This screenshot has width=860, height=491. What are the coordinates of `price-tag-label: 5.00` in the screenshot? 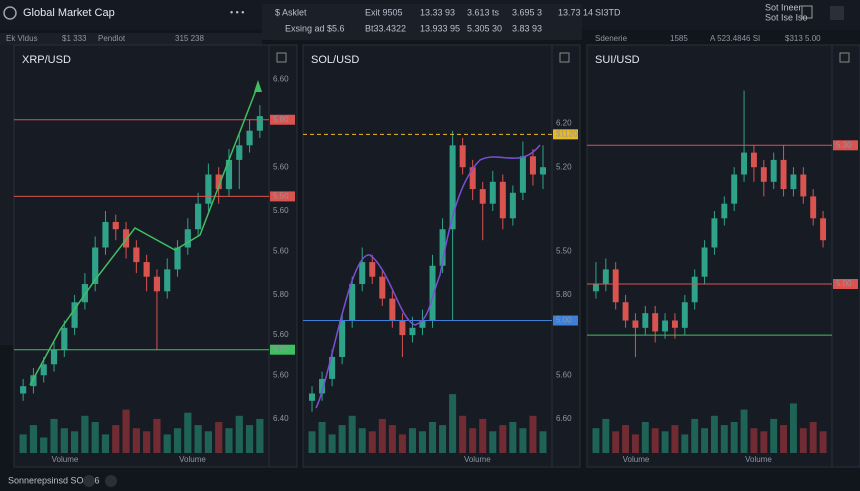 It's located at (844, 283).